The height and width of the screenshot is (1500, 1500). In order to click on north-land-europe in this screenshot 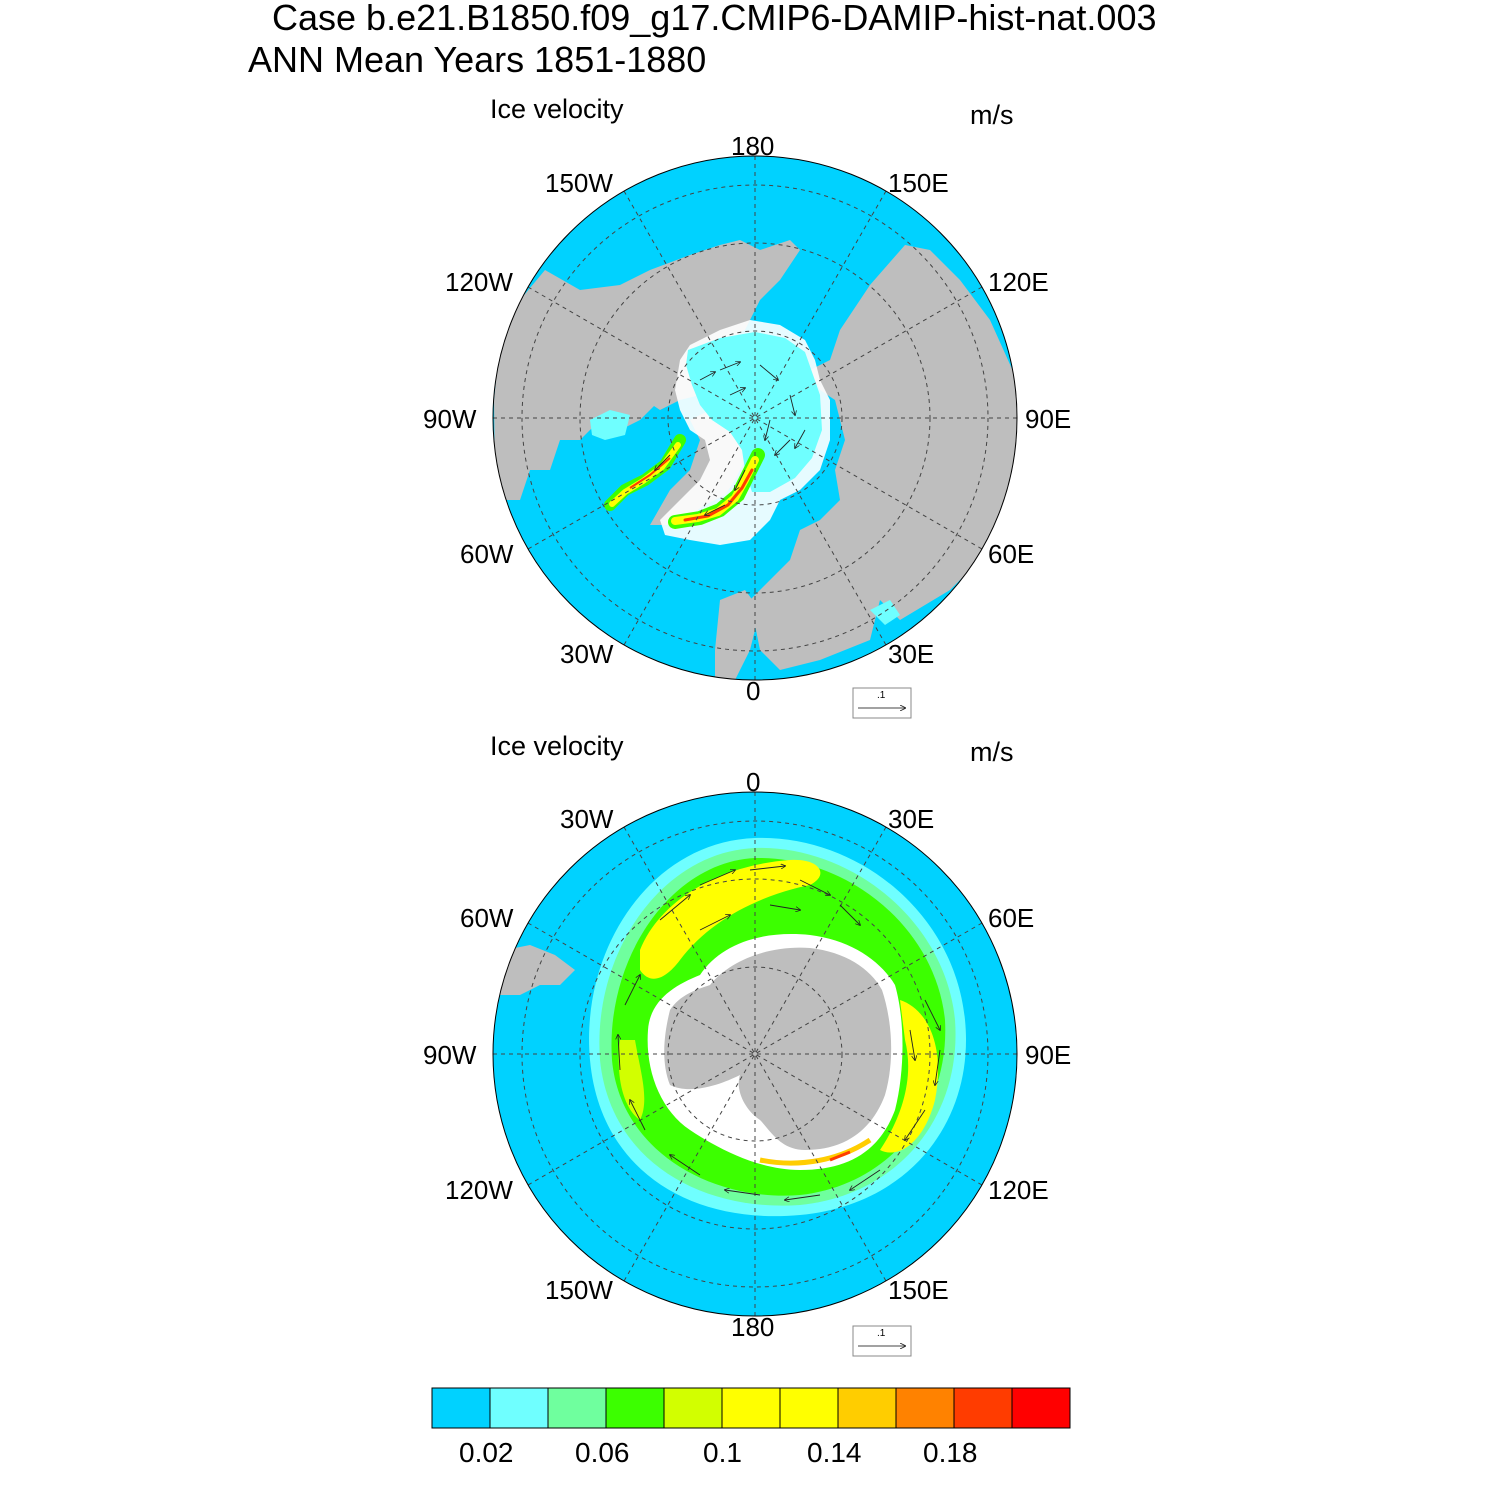, I will do `click(737, 635)`.